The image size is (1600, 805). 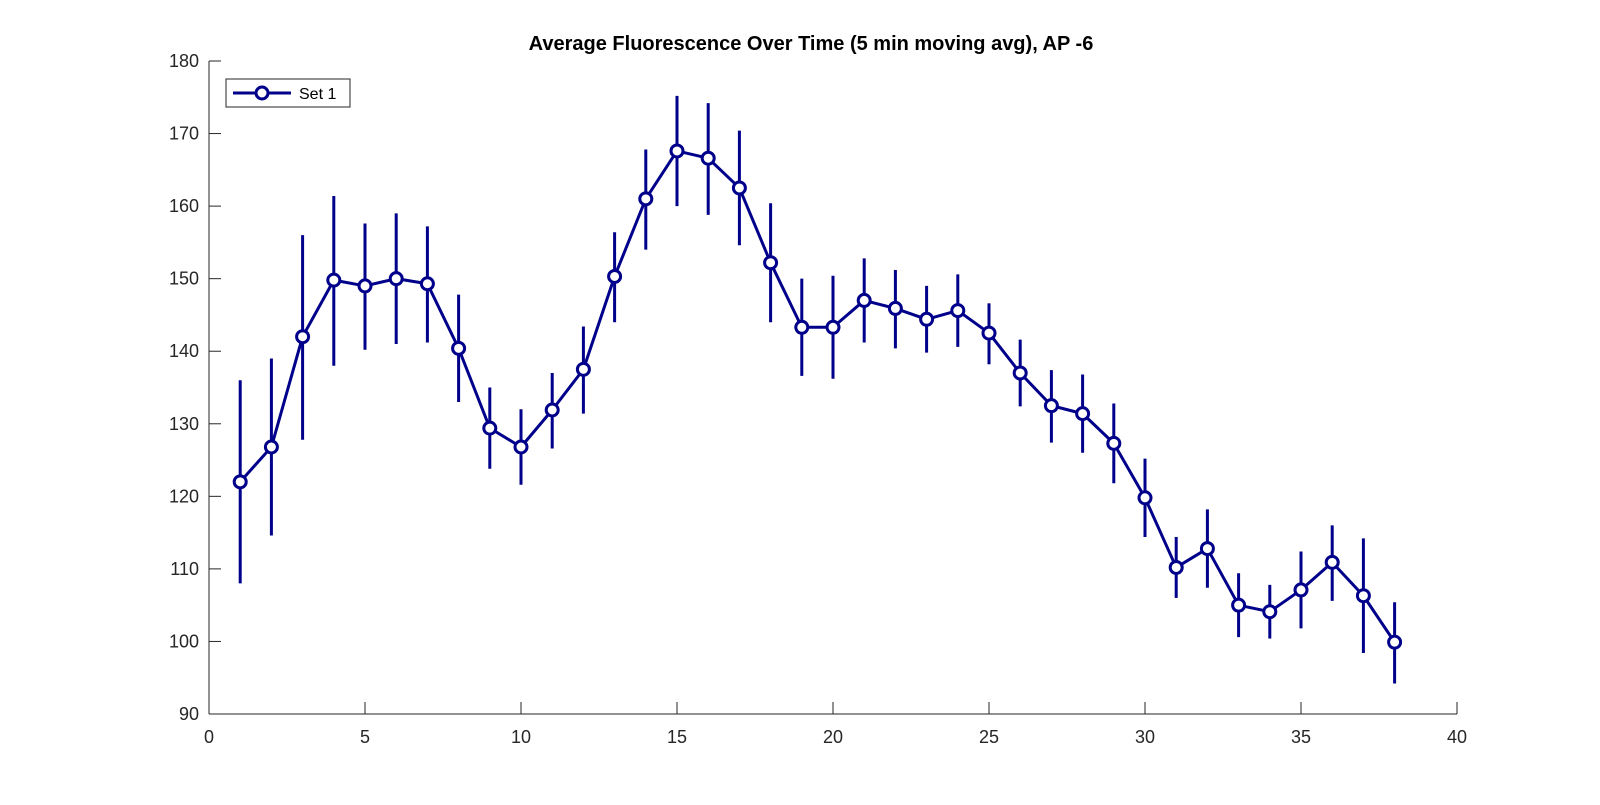 What do you see at coordinates (833, 737) in the screenshot?
I see `x-tick-label: 20` at bounding box center [833, 737].